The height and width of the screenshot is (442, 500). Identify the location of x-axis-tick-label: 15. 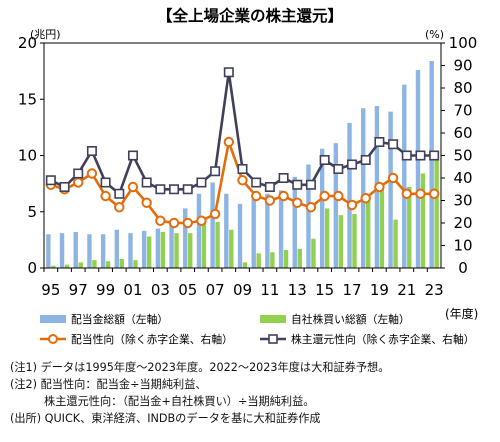
(324, 290).